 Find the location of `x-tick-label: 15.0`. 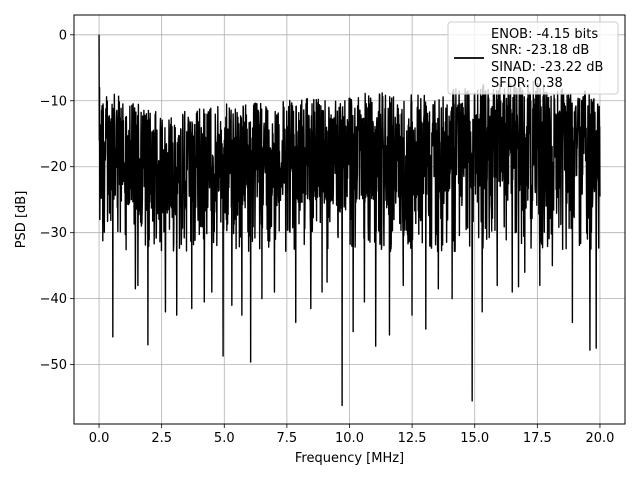

x-tick-label: 15.0 is located at coordinates (474, 438).